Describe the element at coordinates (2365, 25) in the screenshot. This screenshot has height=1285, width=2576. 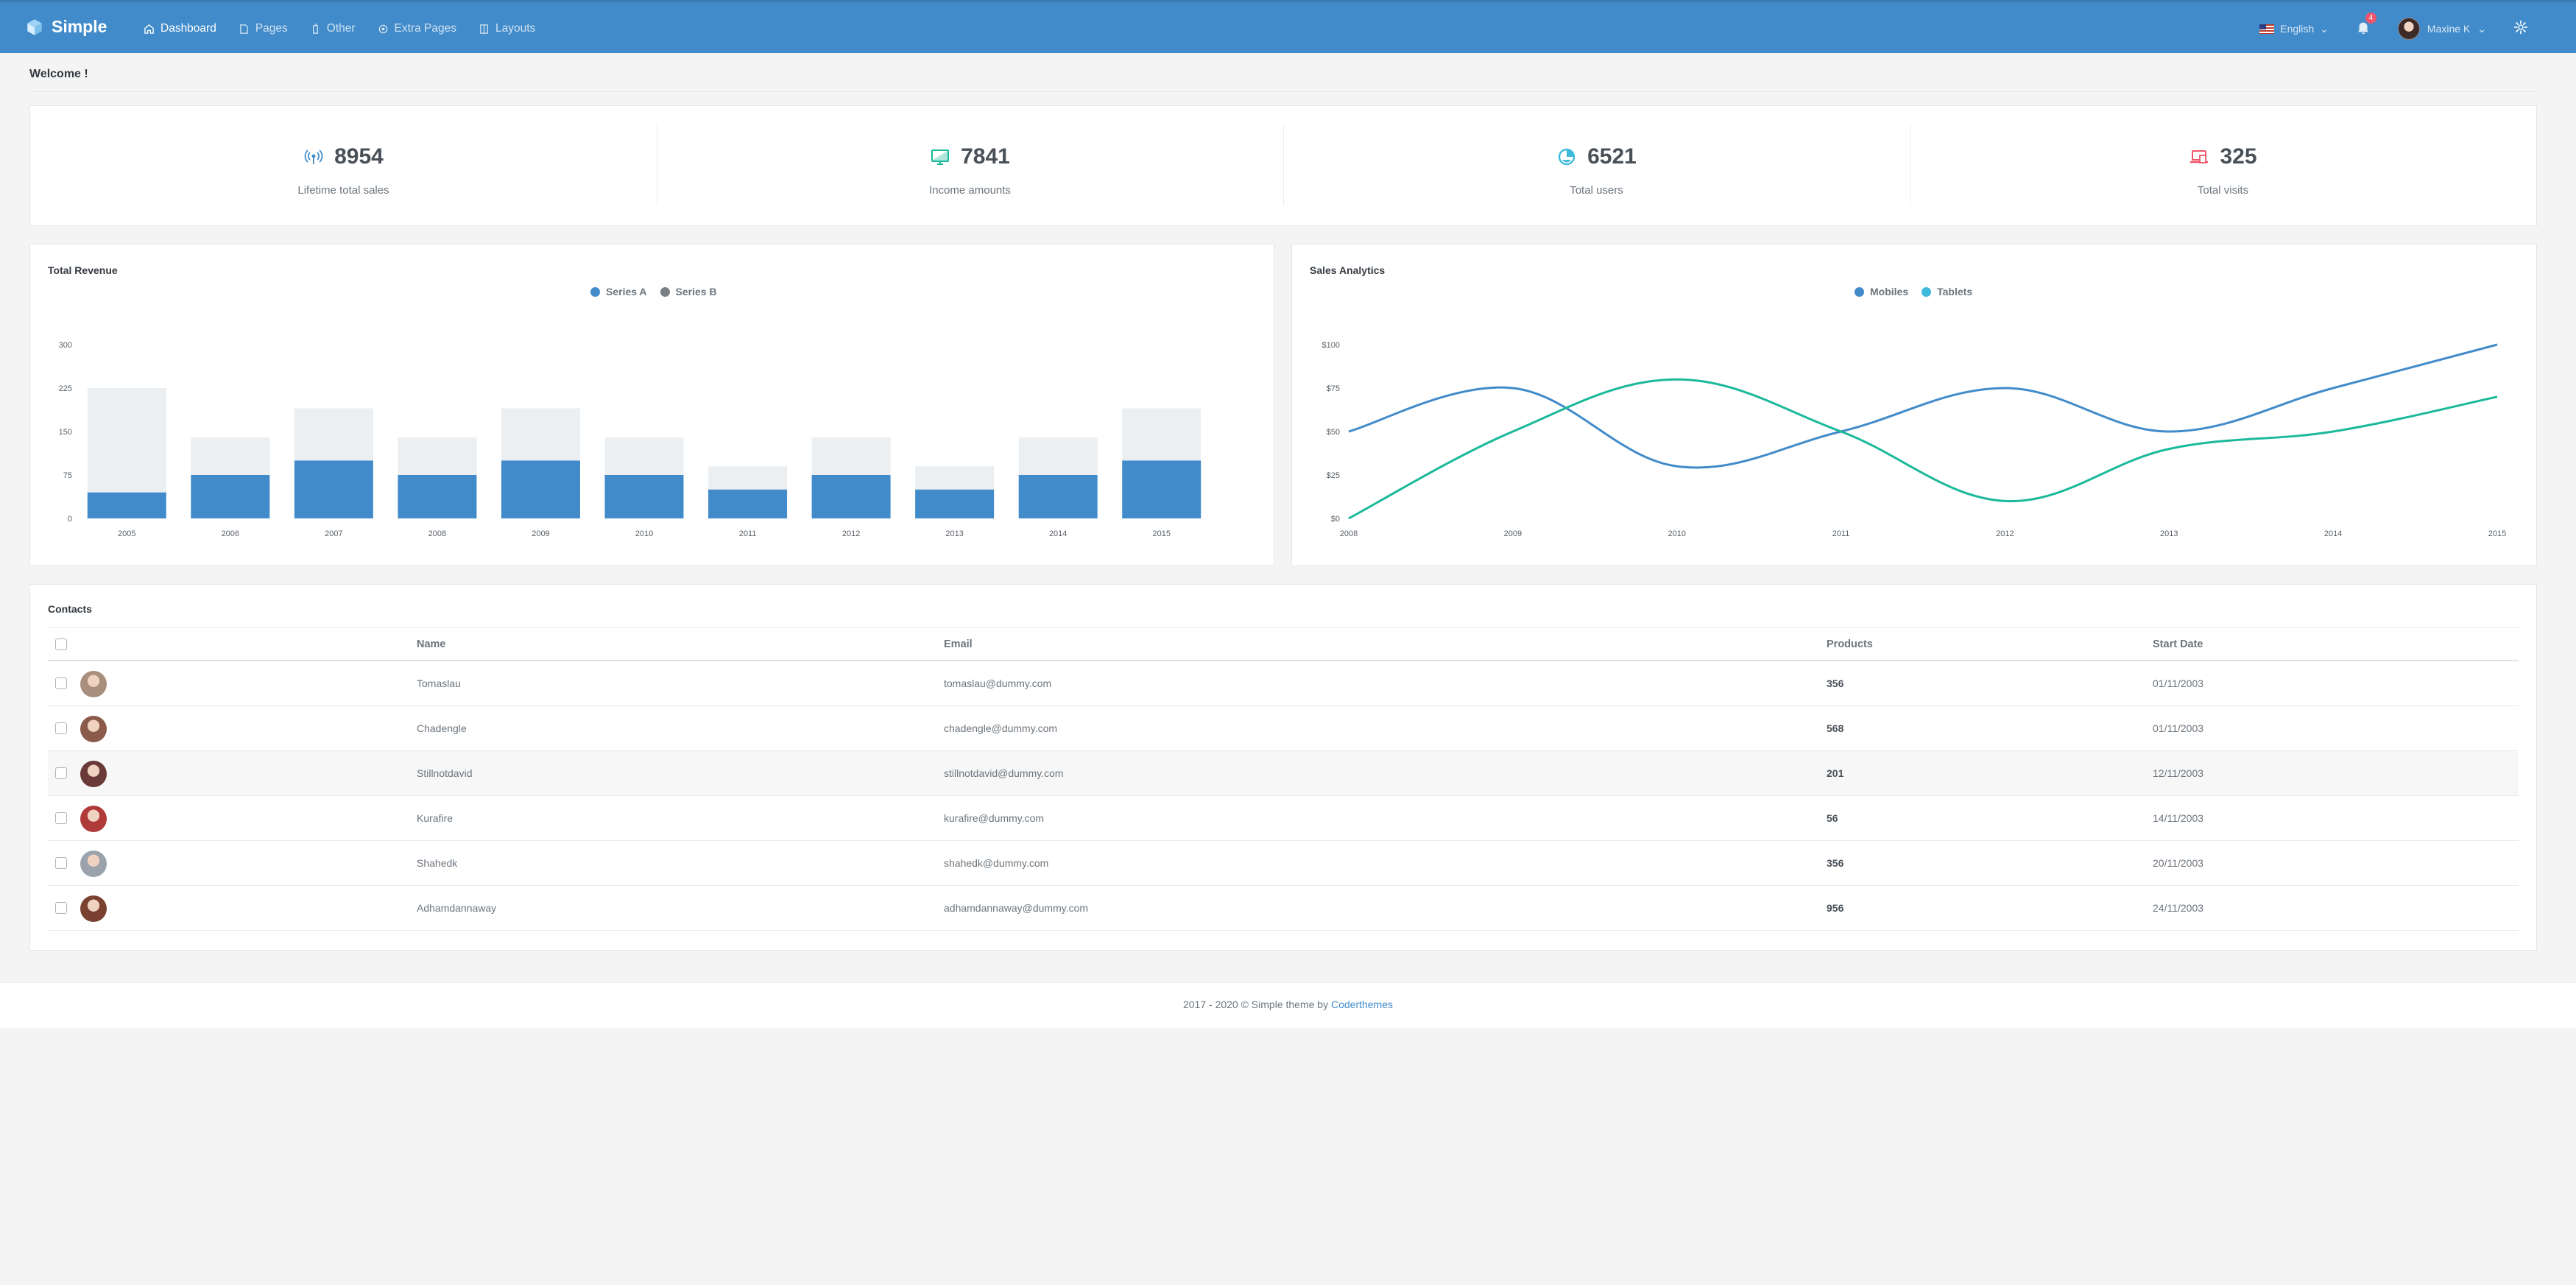
I see `notifications-button: 4` at that location.